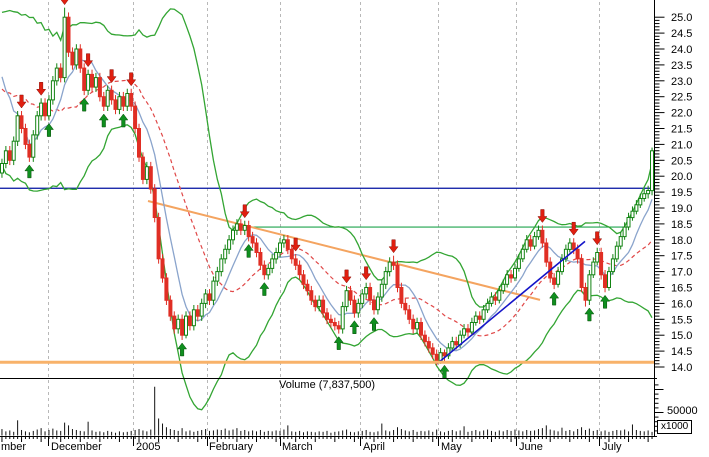  Describe the element at coordinates (681, 145) in the screenshot. I see `svg-text: 21.0` at that location.